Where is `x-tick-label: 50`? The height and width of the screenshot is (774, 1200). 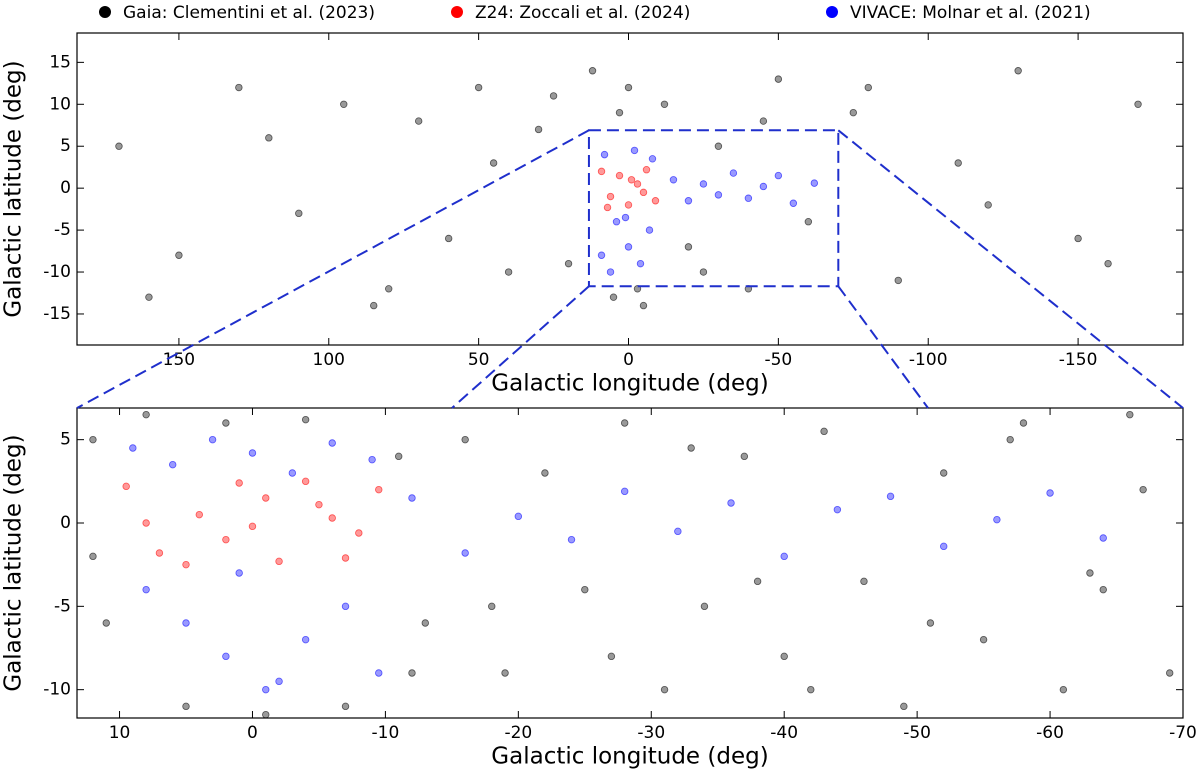
x-tick-label: 50 is located at coordinates (479, 360).